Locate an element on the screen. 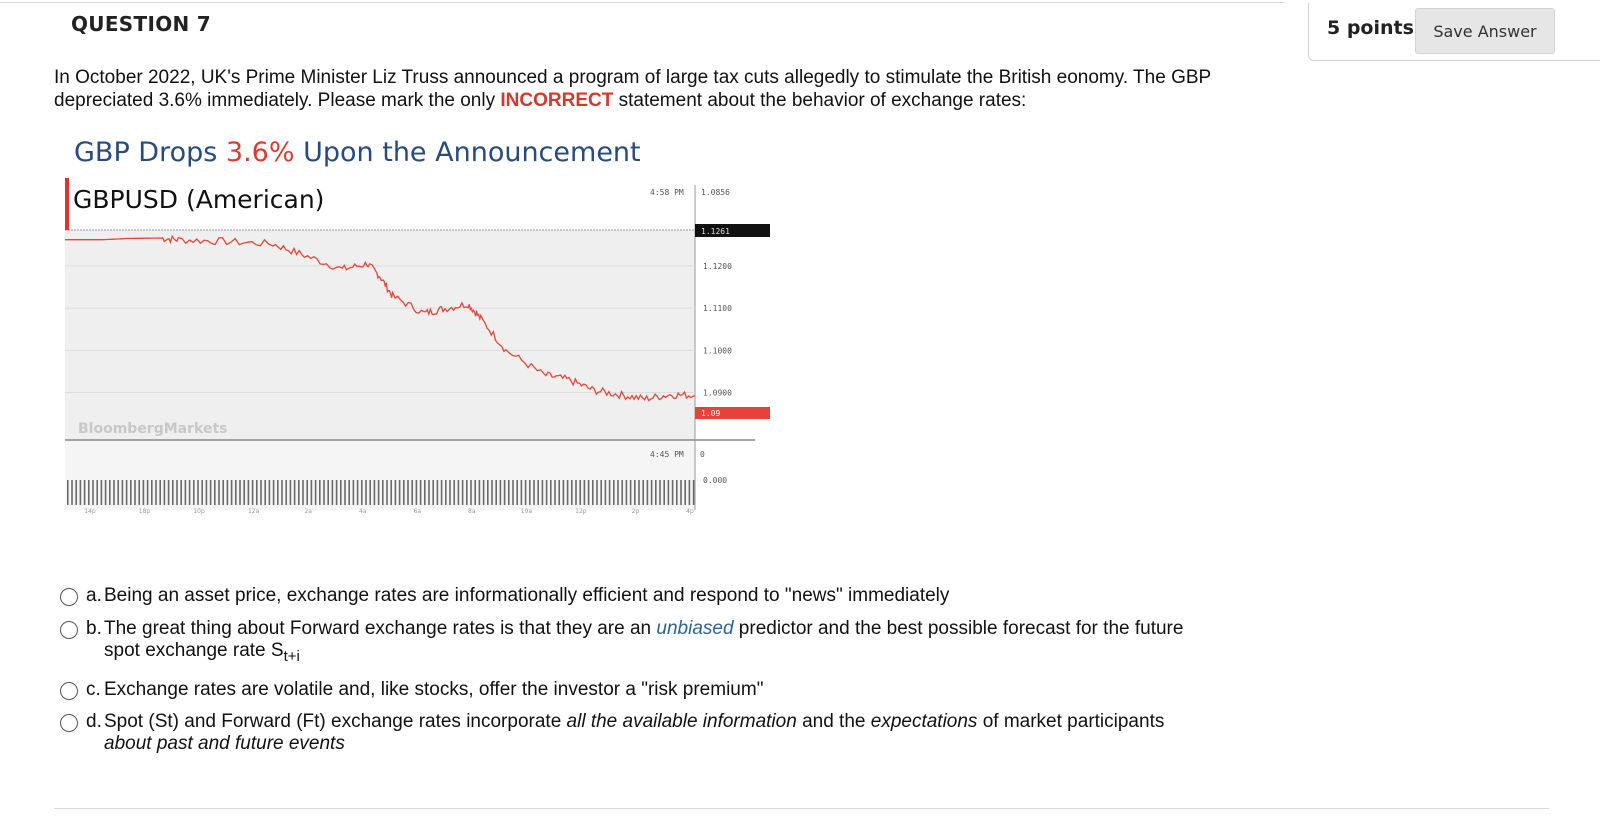  option-b-radio is located at coordinates (69, 630).